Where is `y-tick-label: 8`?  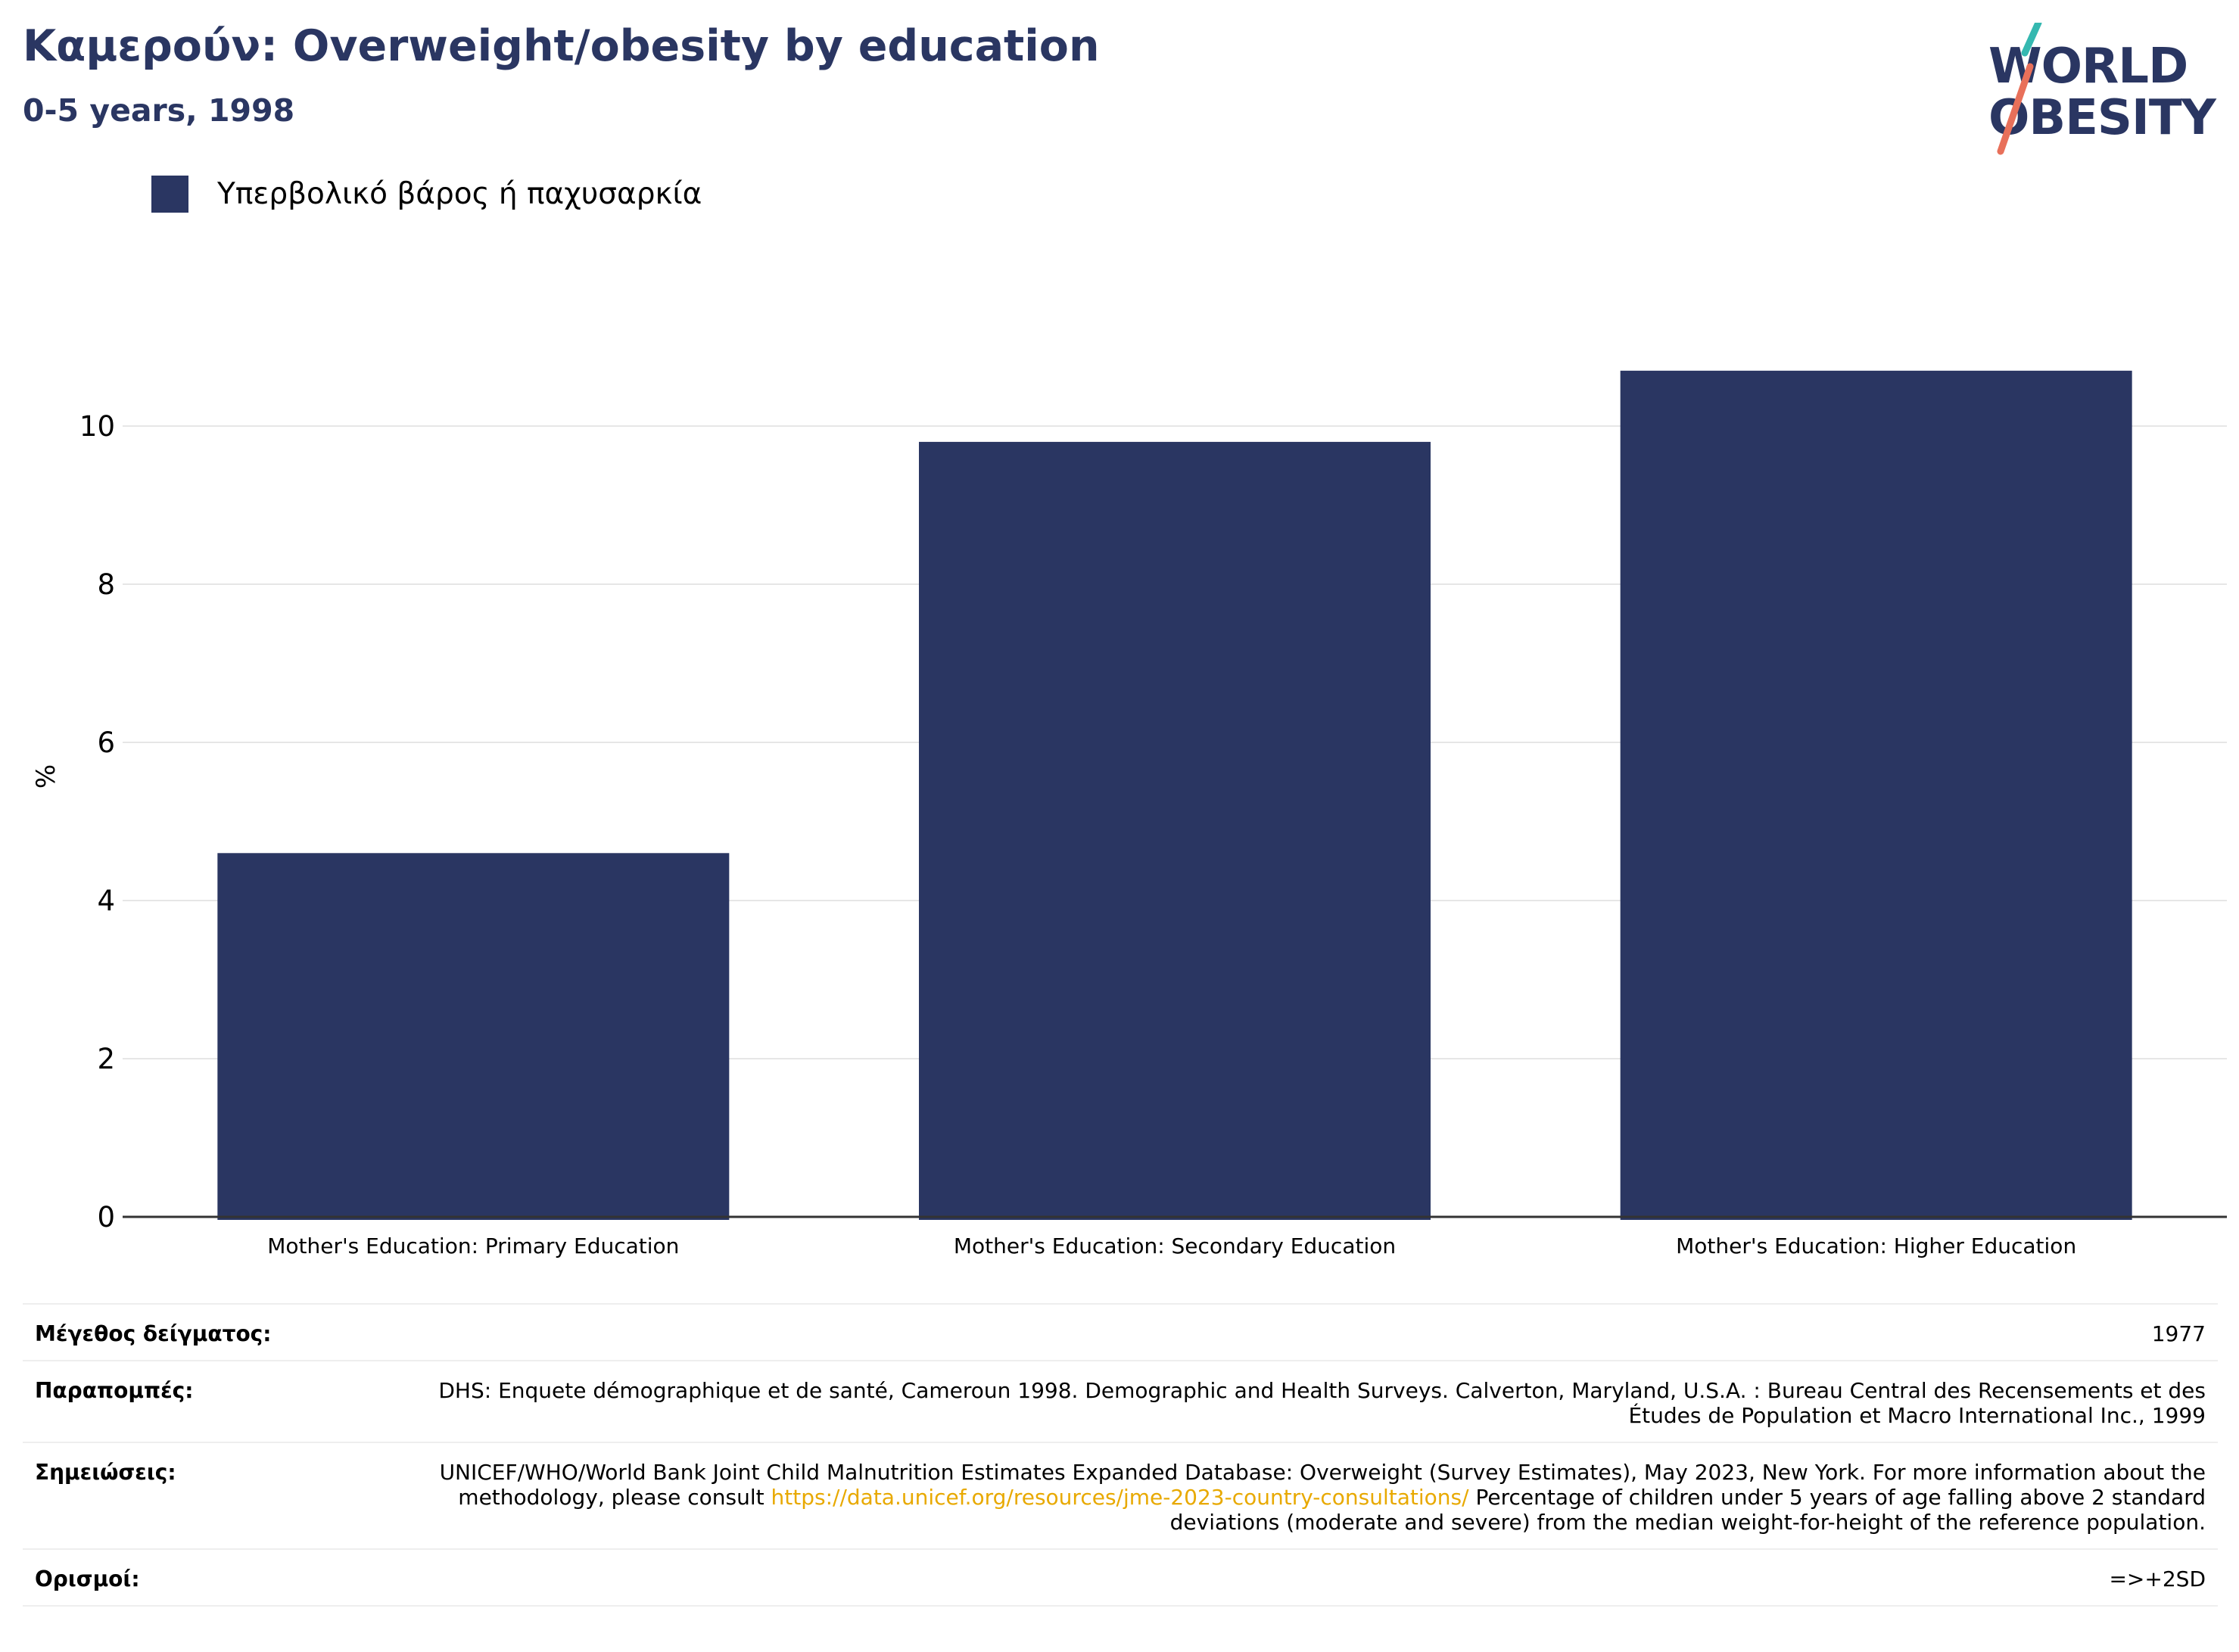 y-tick-label: 8 is located at coordinates (106, 584).